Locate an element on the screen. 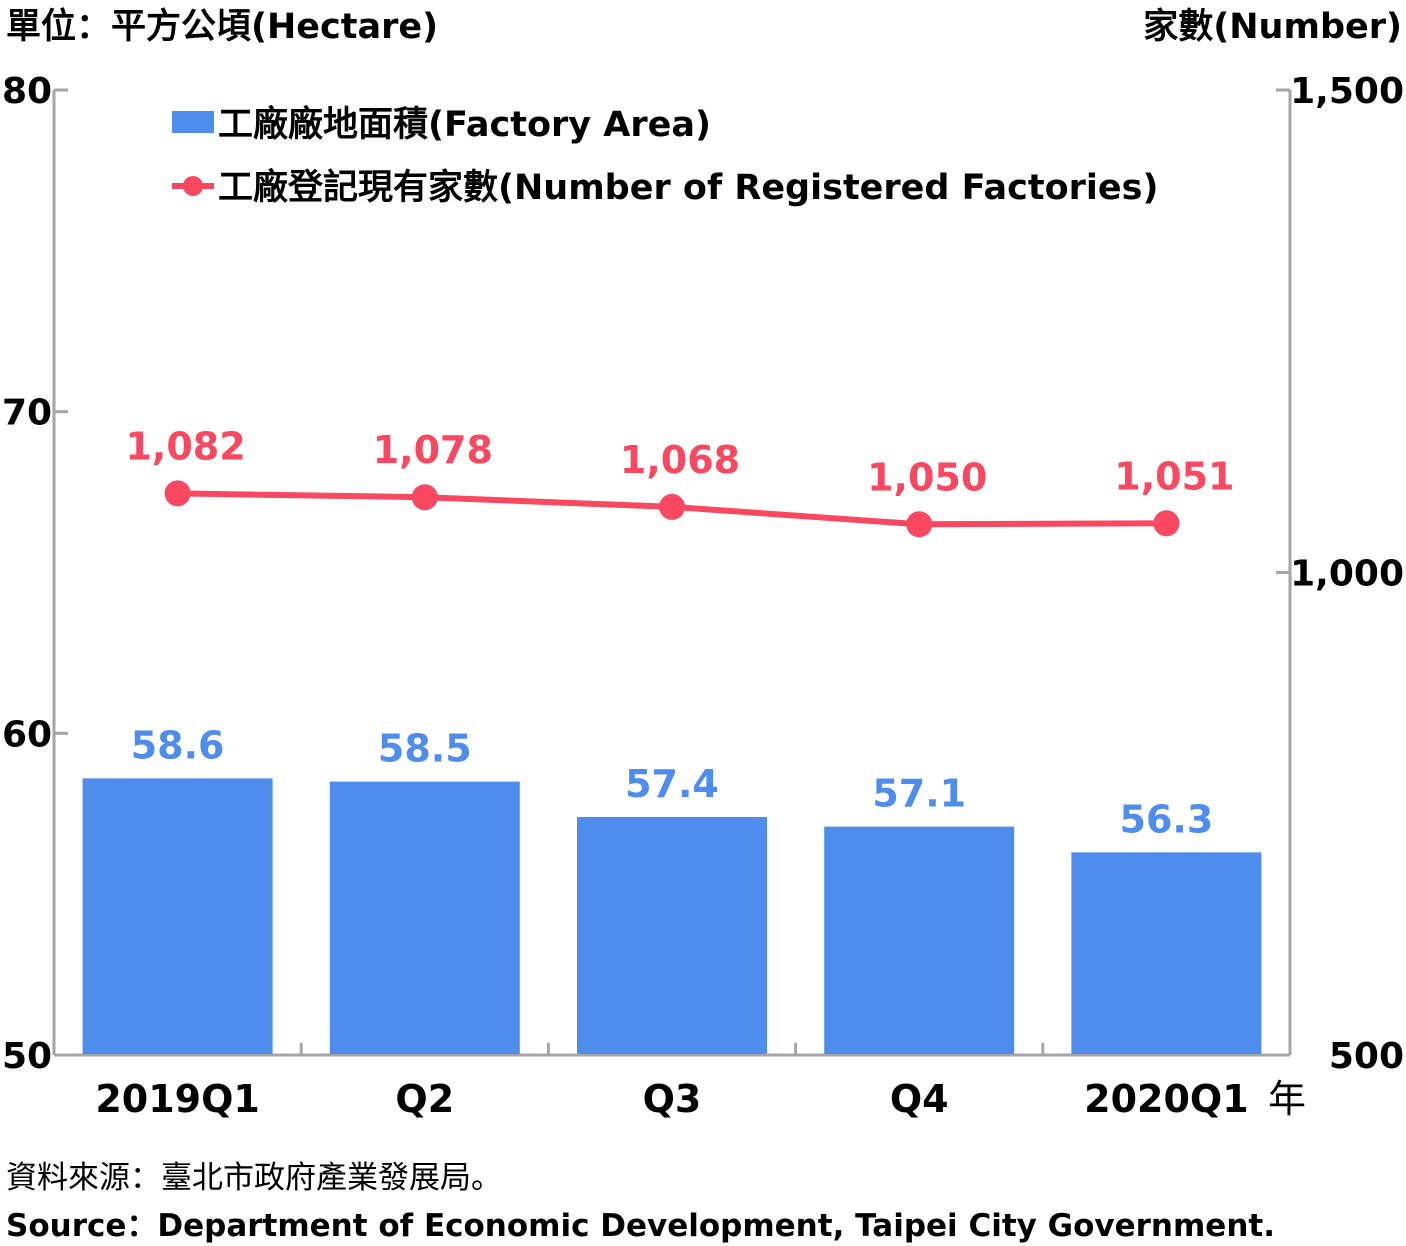 Image resolution: width=1406 pixels, height=1246 pixels. x-axis-labels: 2019Q1 Q2 Q3 Q4 2020Q1 is located at coordinates (671, 1099).